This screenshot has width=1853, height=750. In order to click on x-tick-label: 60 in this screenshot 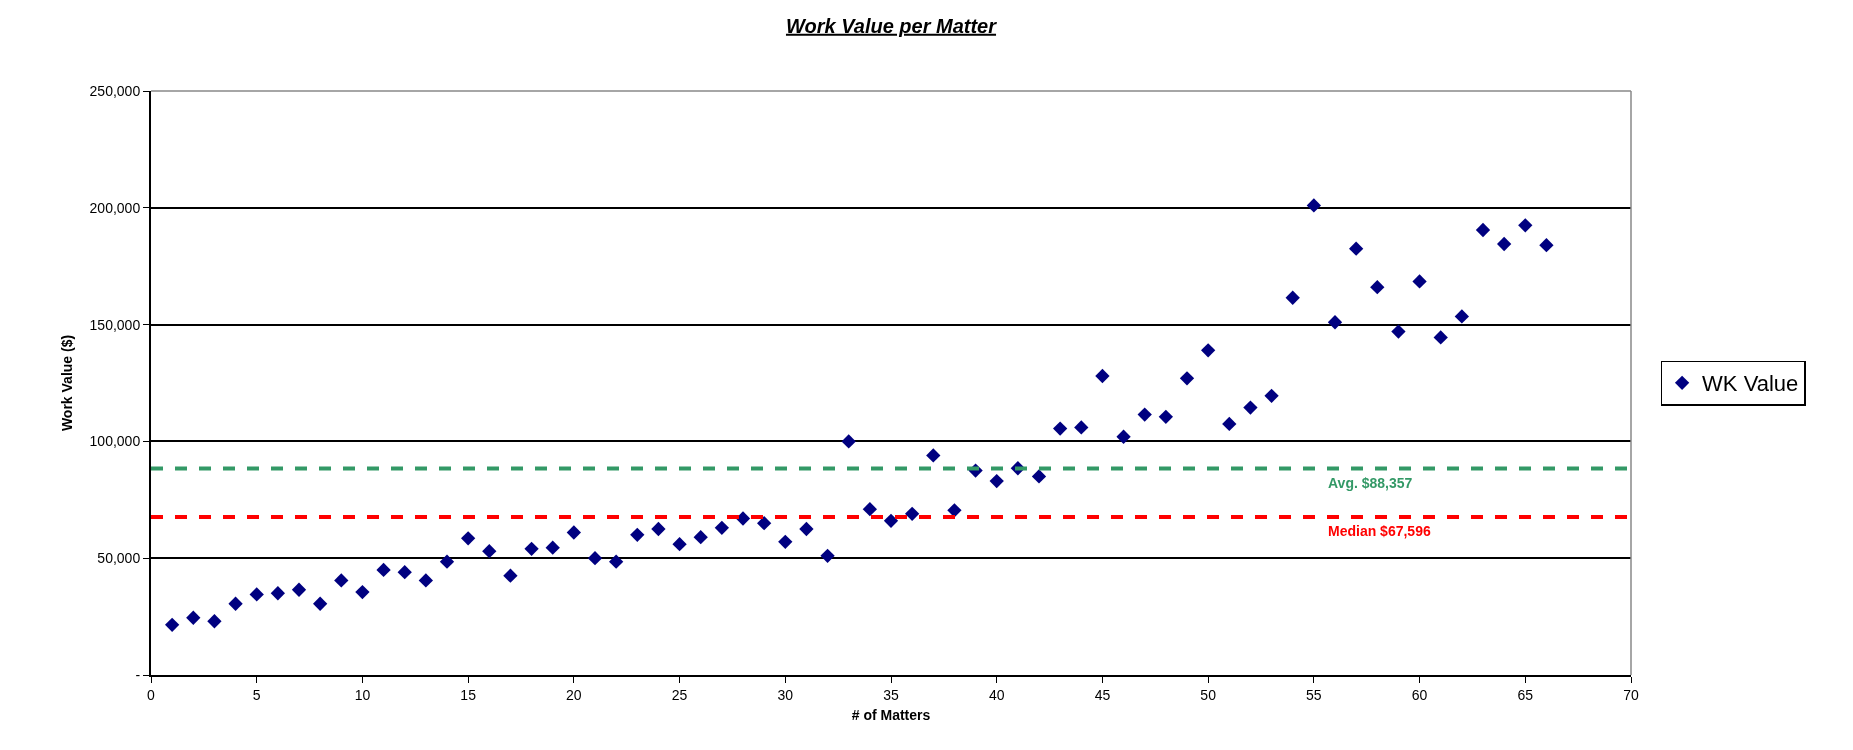, I will do `click(1419, 694)`.